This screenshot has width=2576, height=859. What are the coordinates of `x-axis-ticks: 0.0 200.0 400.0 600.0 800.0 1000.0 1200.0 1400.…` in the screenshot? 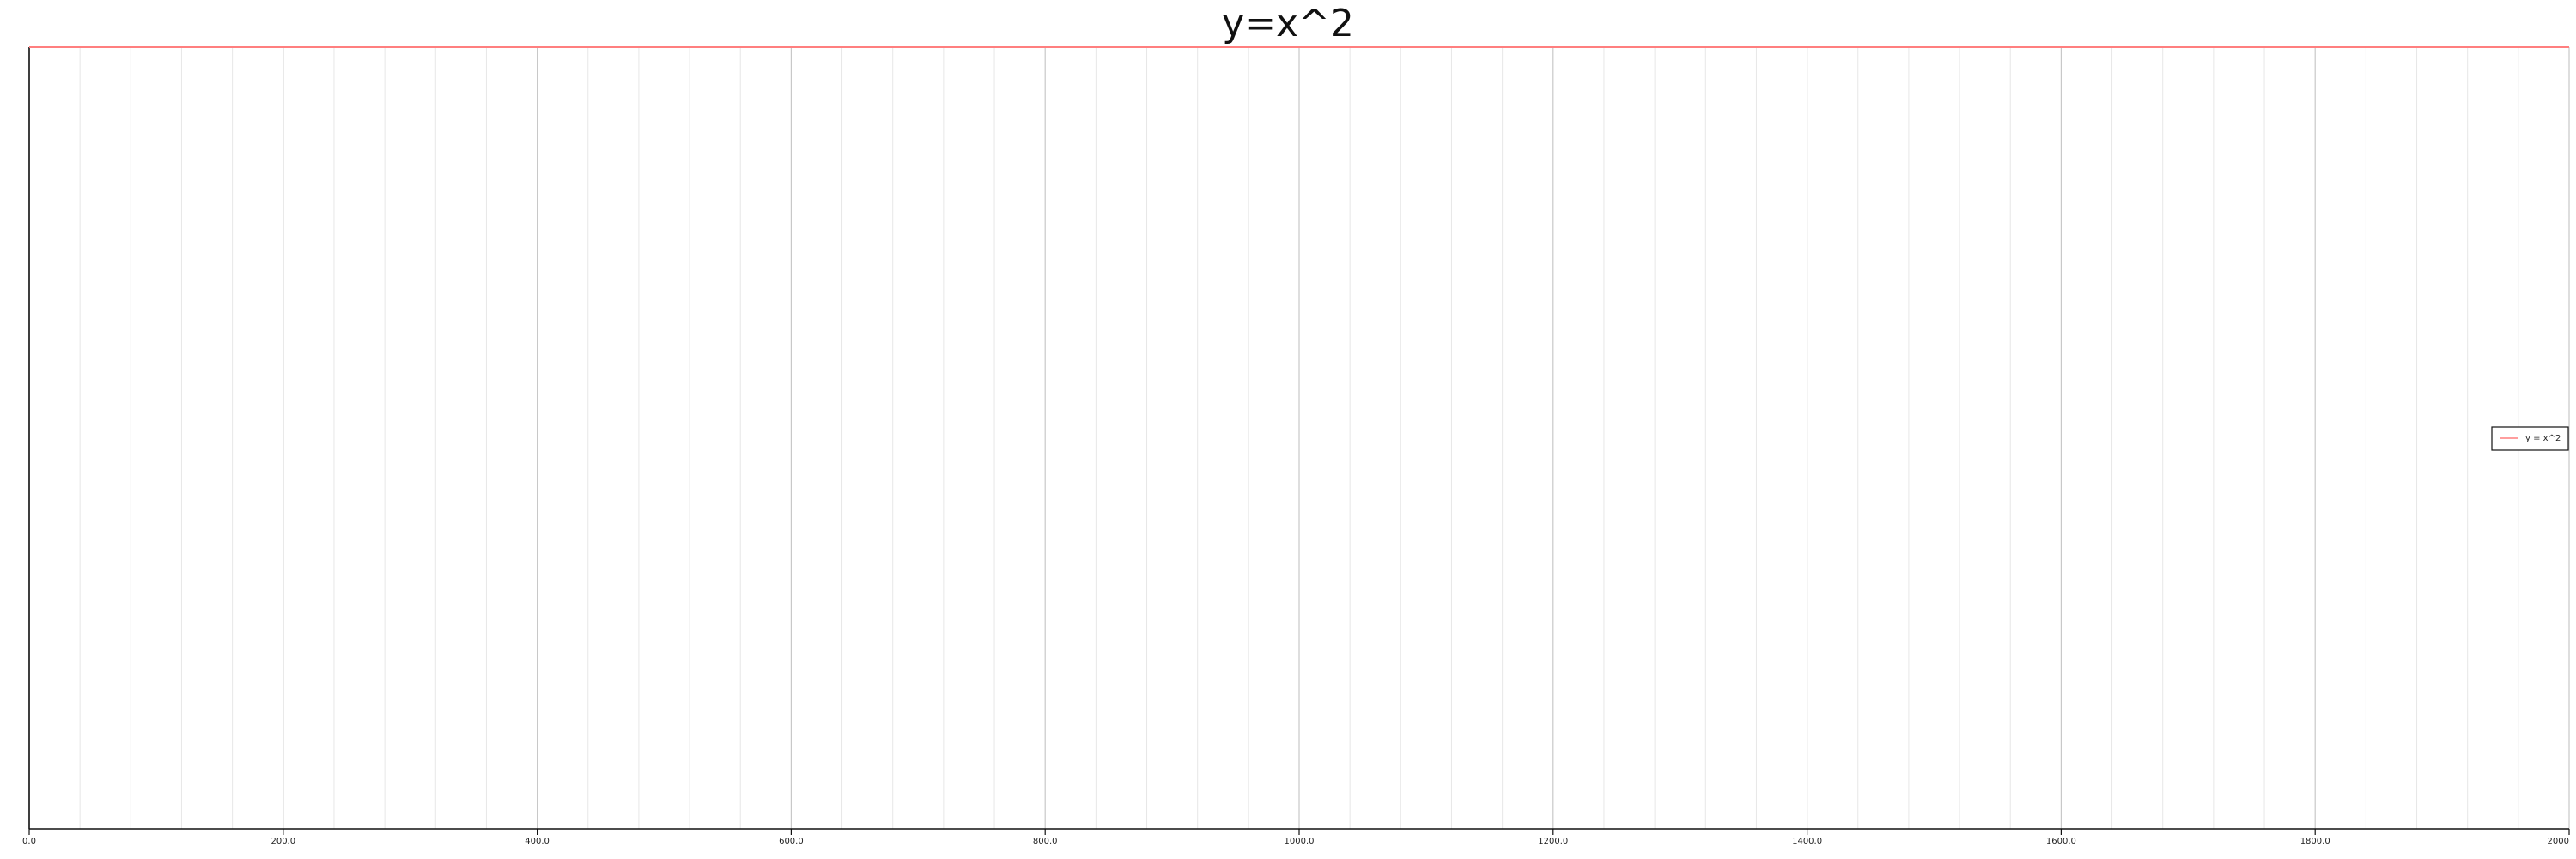 It's located at (1296, 837).